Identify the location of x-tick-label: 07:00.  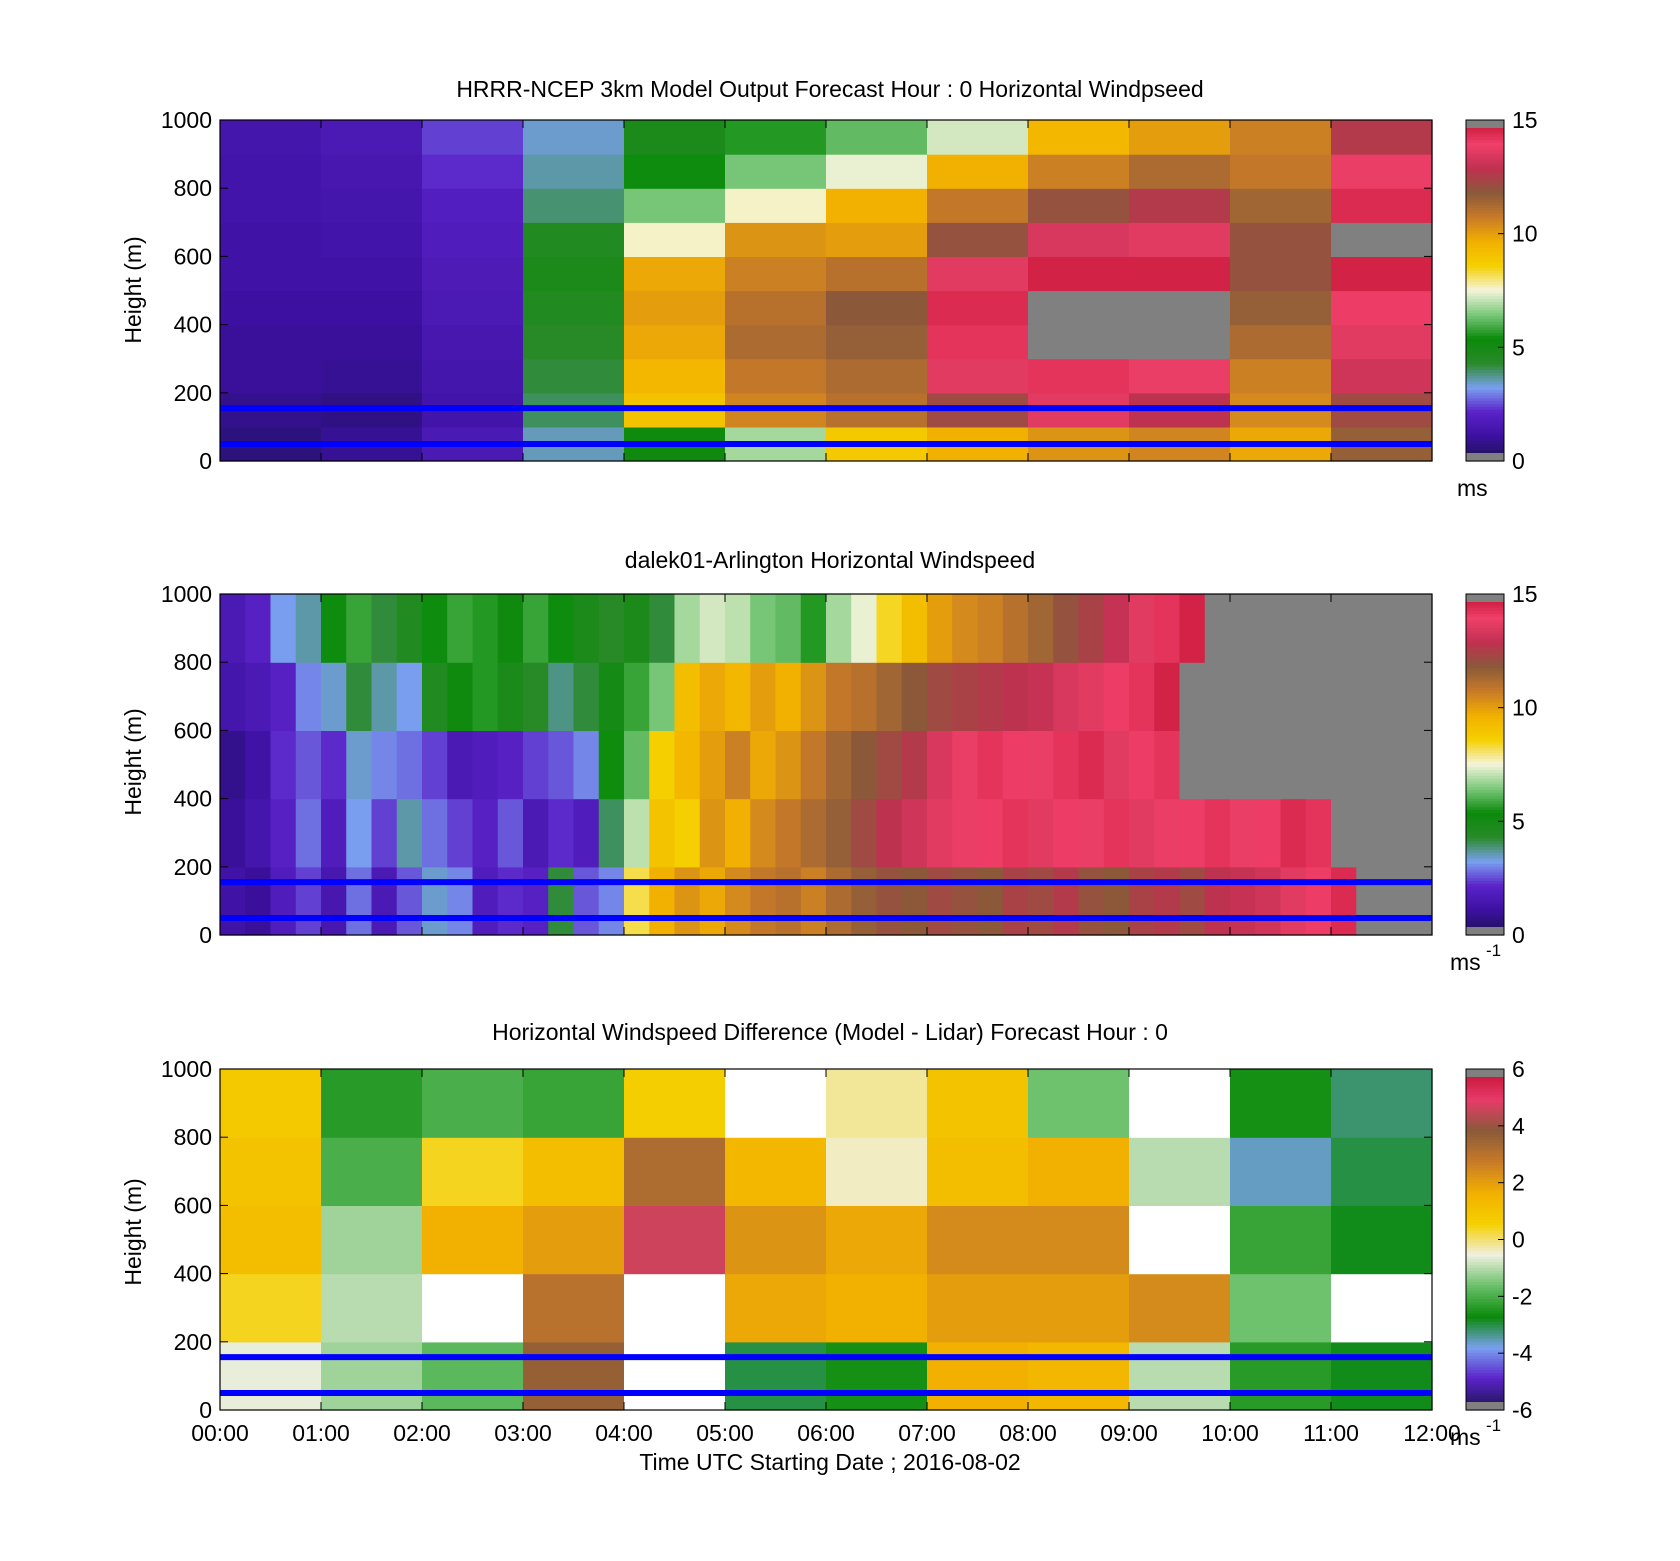
(927, 1433).